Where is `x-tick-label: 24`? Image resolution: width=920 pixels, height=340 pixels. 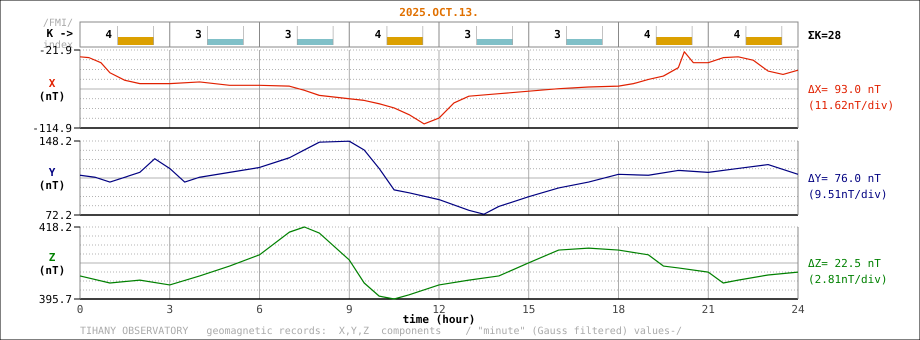 x-tick-label: 24 is located at coordinates (798, 309).